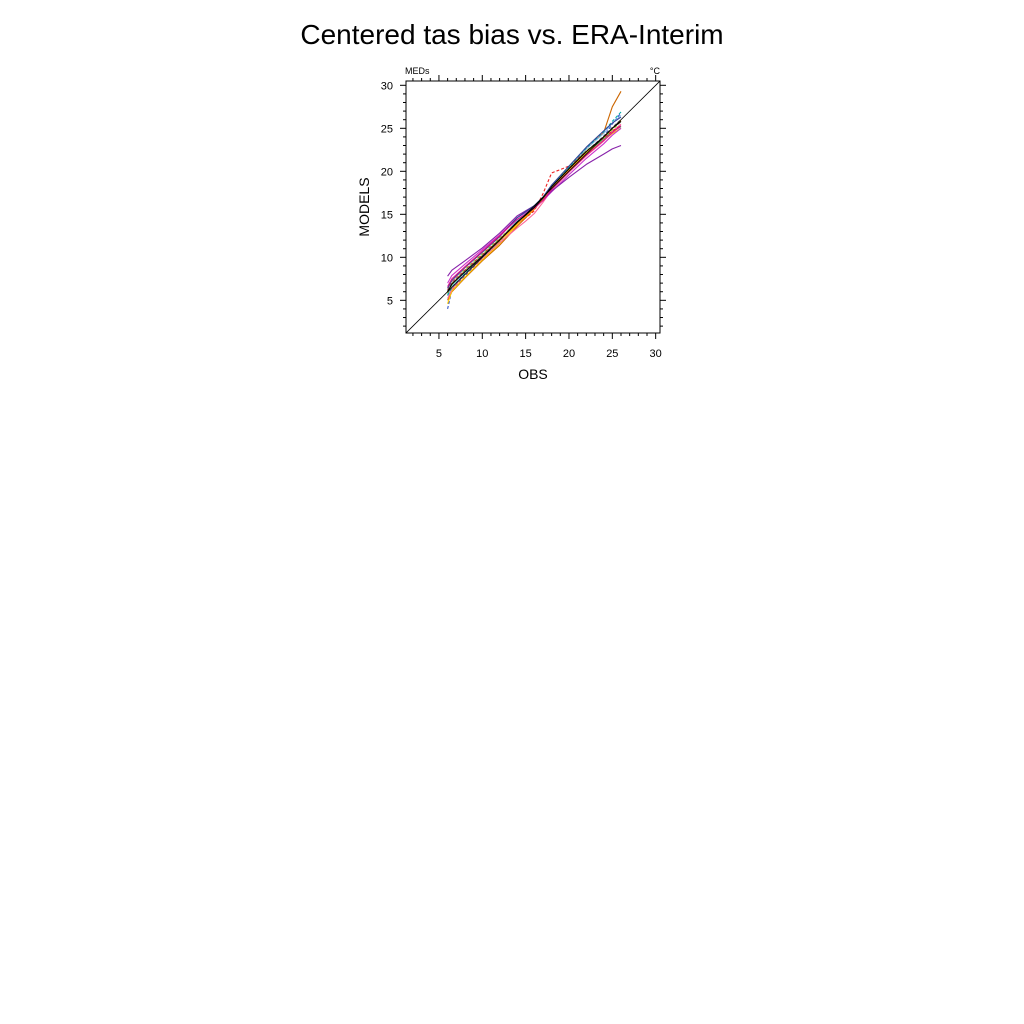  What do you see at coordinates (387, 172) in the screenshot?
I see `y-tick-label: 20` at bounding box center [387, 172].